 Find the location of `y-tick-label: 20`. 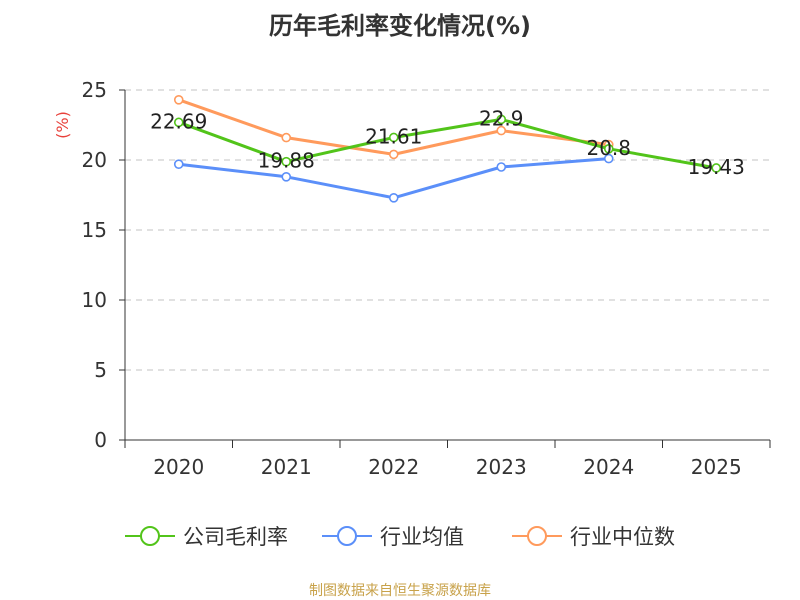

y-tick-label: 20 is located at coordinates (94, 160).